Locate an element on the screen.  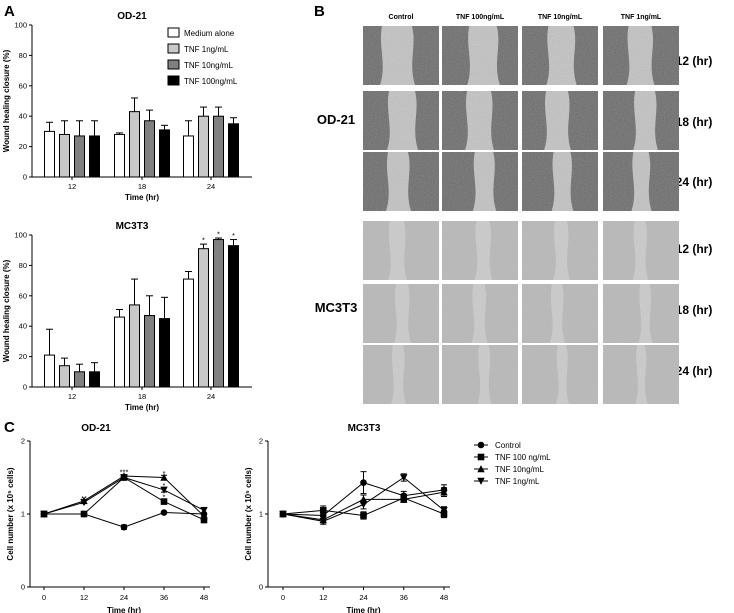
micrograph-group-label: OD-21 is located at coordinates (336, 119).